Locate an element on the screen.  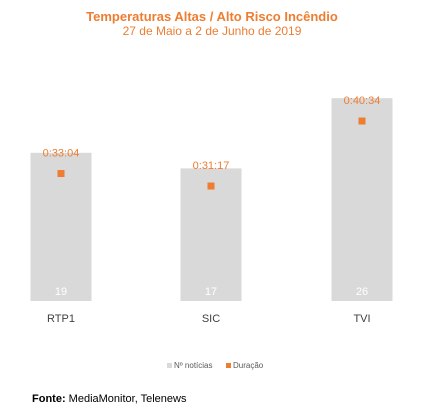
bar-sic is located at coordinates (211, 234).